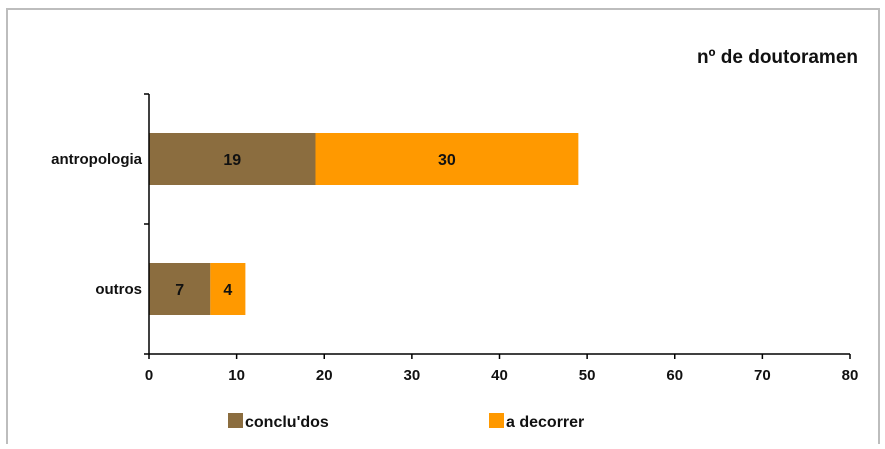 Image resolution: width=885 pixels, height=449 pixels. What do you see at coordinates (674, 375) in the screenshot?
I see `x-tick-label: 60` at bounding box center [674, 375].